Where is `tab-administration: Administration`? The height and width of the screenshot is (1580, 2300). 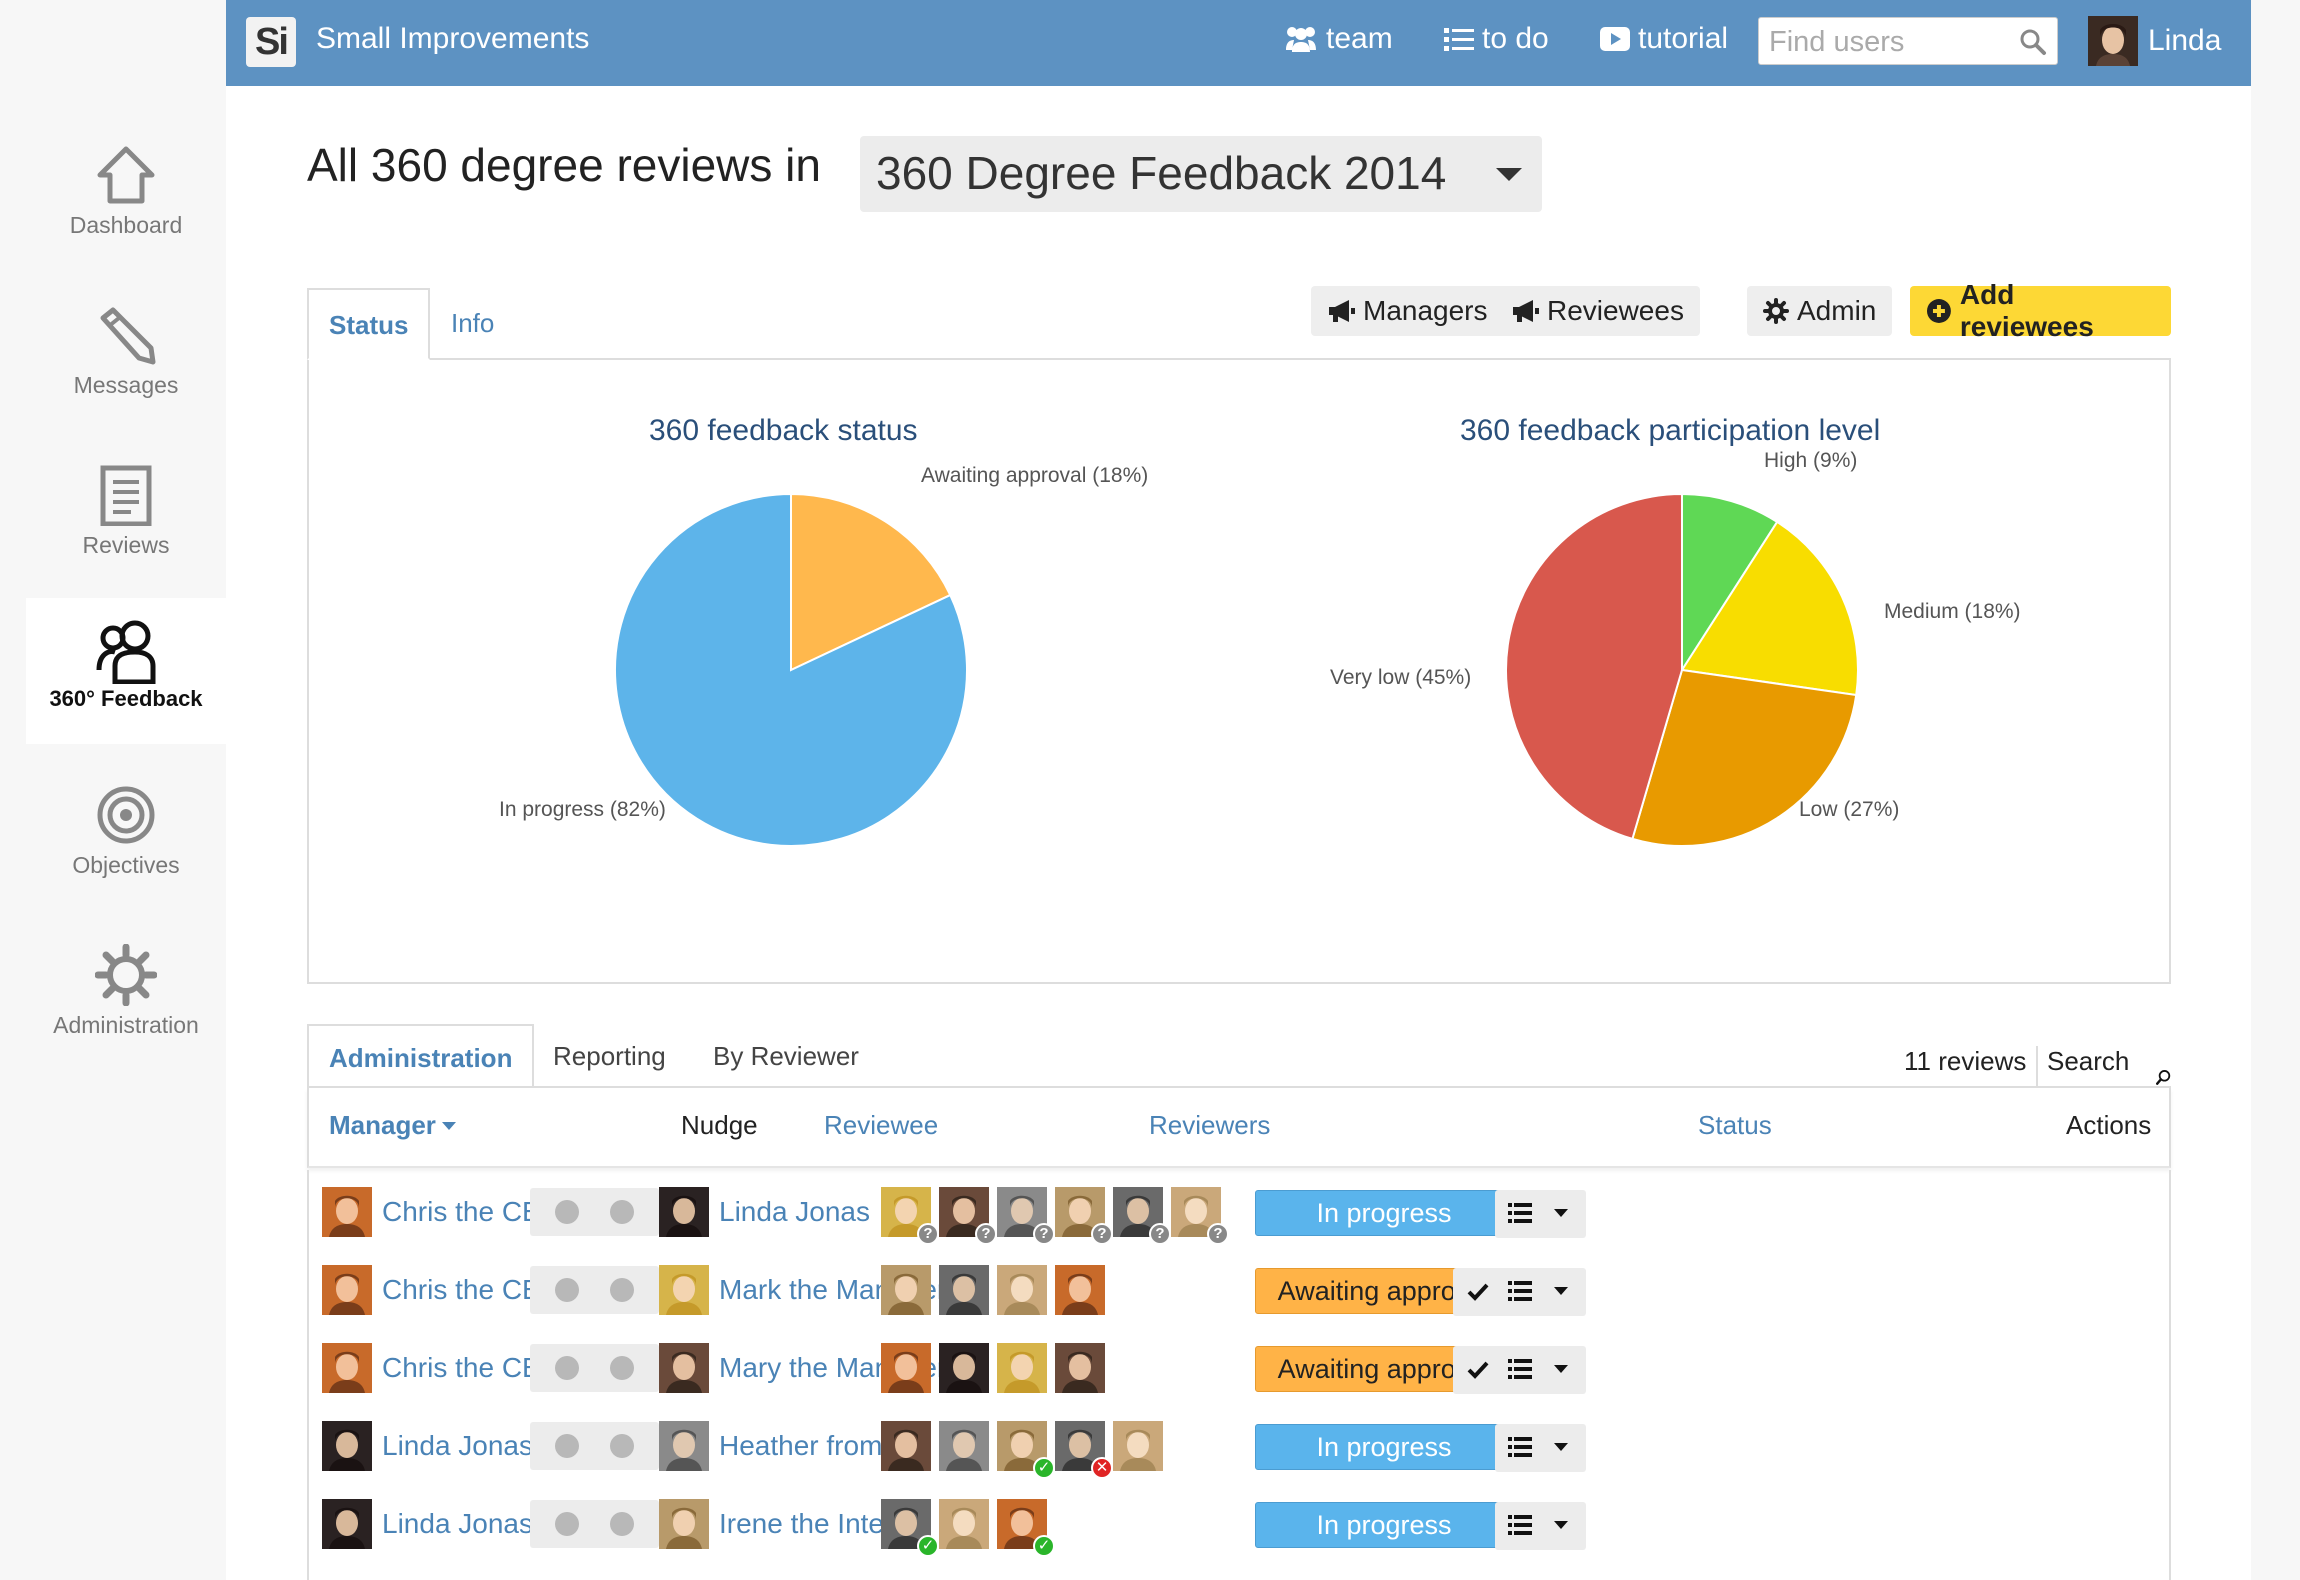
tab-administration: Administration is located at coordinates (421, 1057).